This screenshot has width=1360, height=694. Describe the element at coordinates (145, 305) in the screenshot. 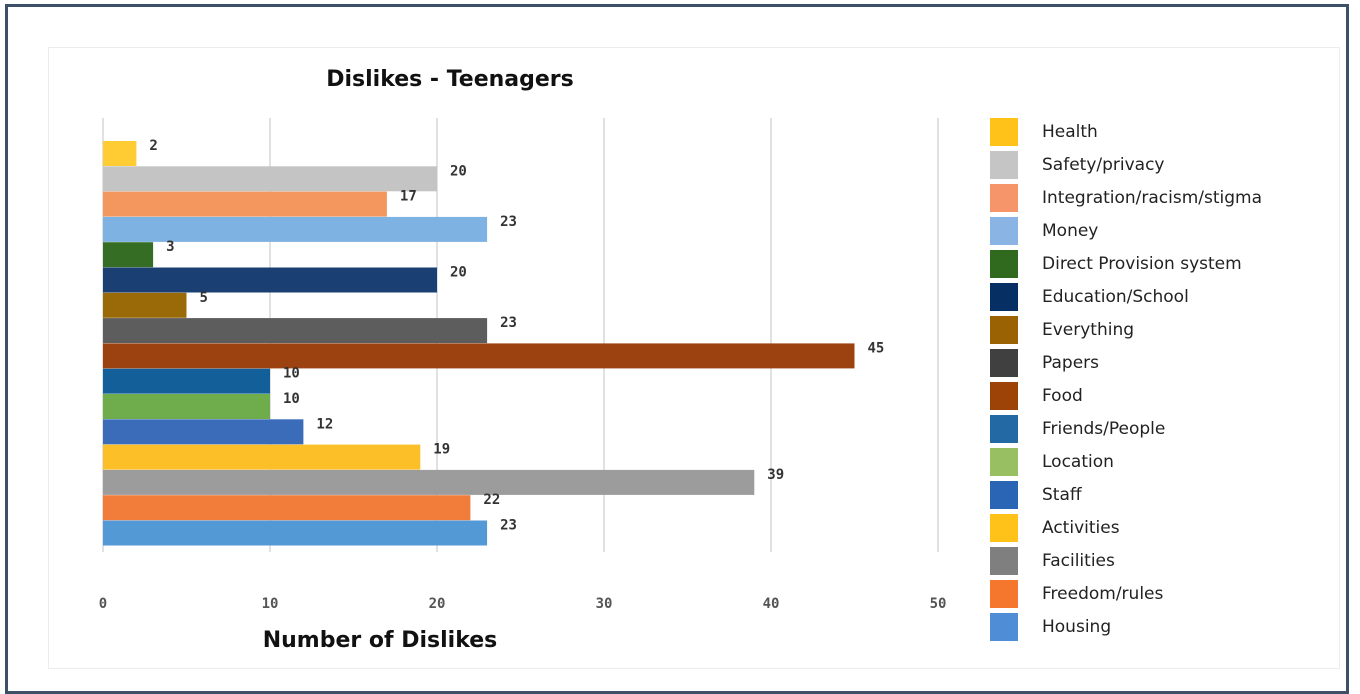

I see `bar-everything` at that location.